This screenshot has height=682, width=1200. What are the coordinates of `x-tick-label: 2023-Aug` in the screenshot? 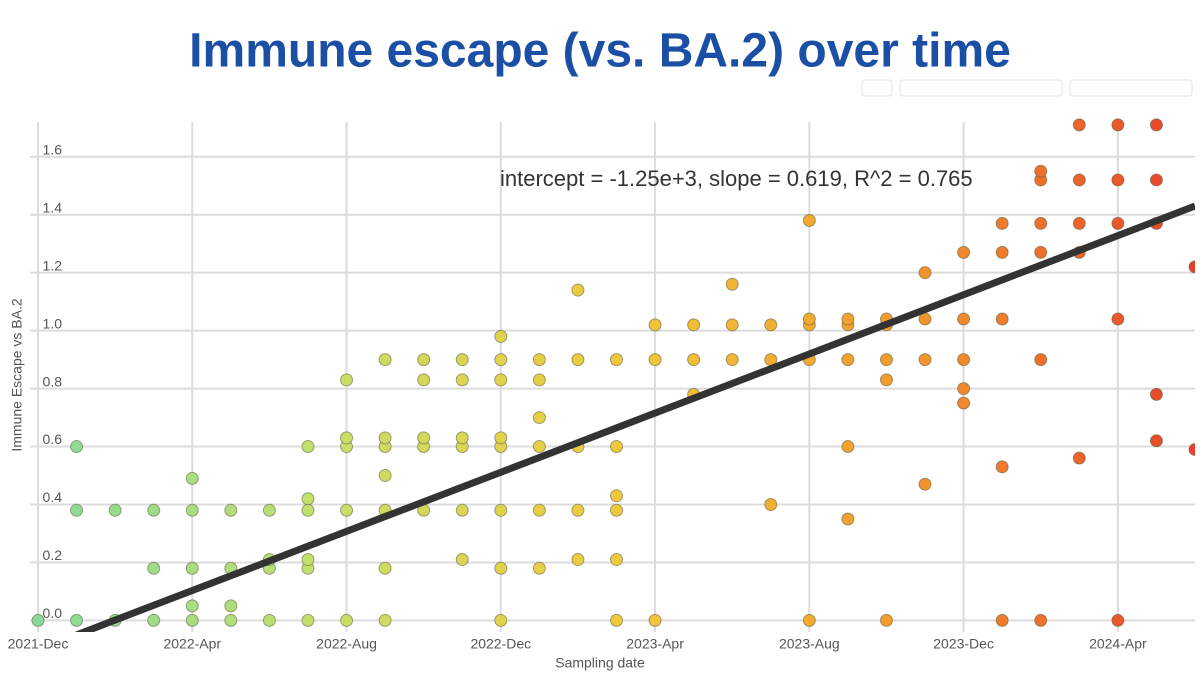 It's located at (809, 644).